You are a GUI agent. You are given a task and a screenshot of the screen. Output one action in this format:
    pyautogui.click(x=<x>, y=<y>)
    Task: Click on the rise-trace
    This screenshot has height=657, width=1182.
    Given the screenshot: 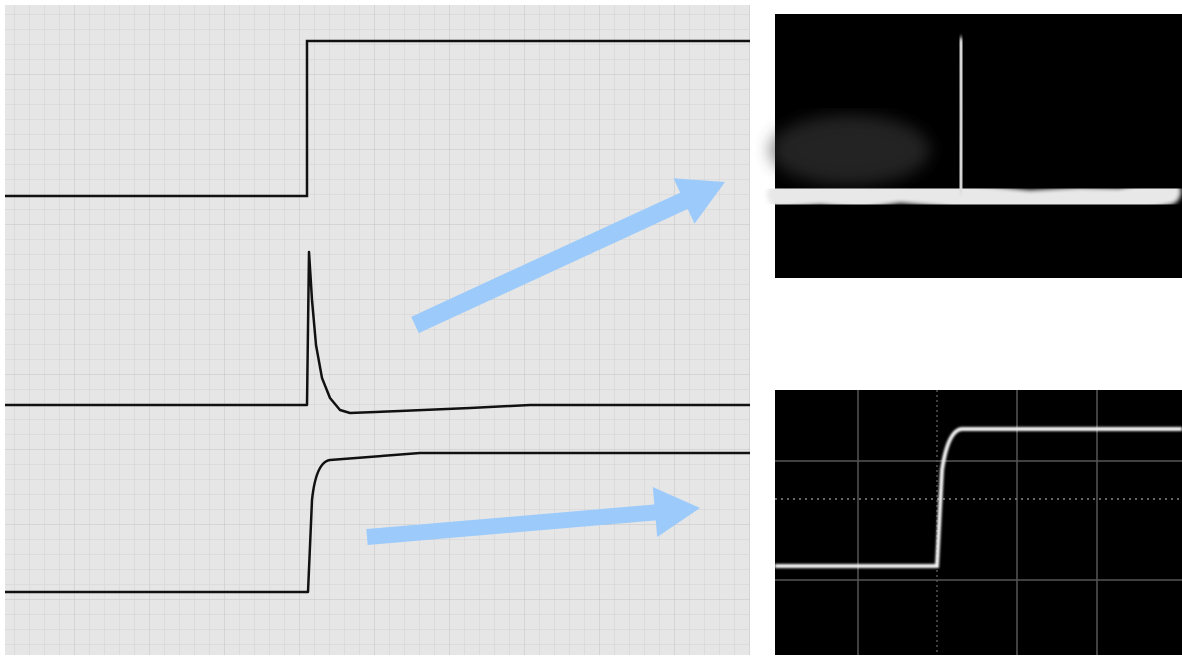 What is the action you would take?
    pyautogui.click(x=377, y=522)
    